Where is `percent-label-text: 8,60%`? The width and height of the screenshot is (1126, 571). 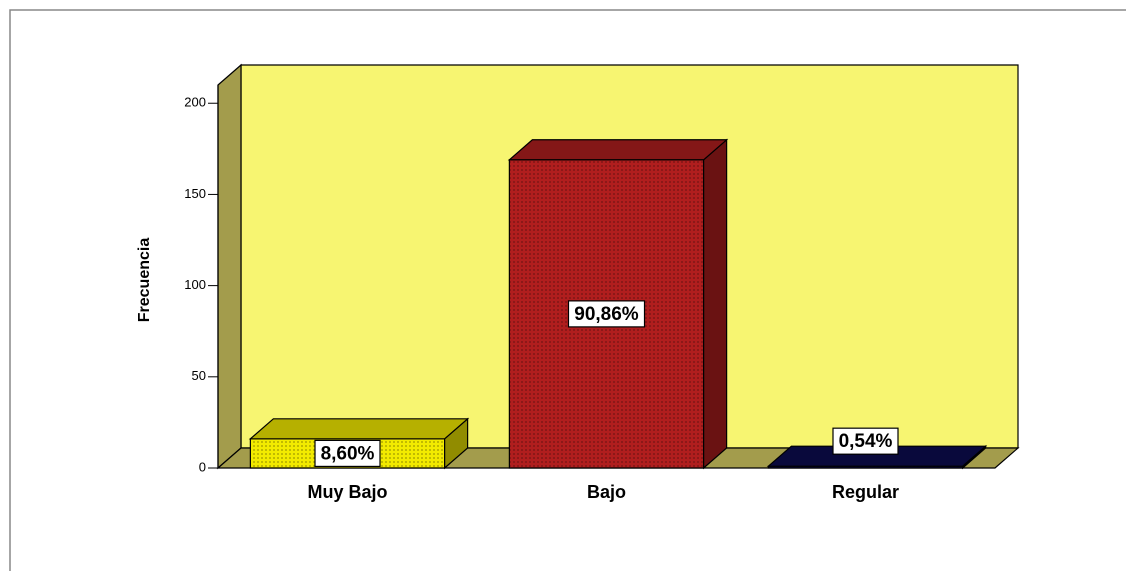
percent-label-text: 8,60% is located at coordinates (348, 453).